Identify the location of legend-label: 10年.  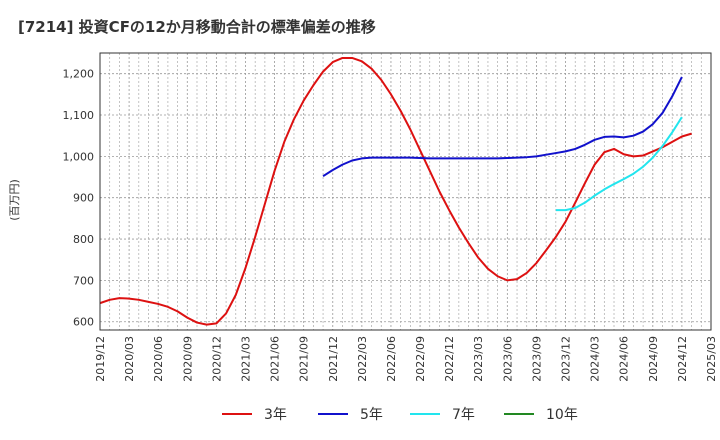
(562, 415).